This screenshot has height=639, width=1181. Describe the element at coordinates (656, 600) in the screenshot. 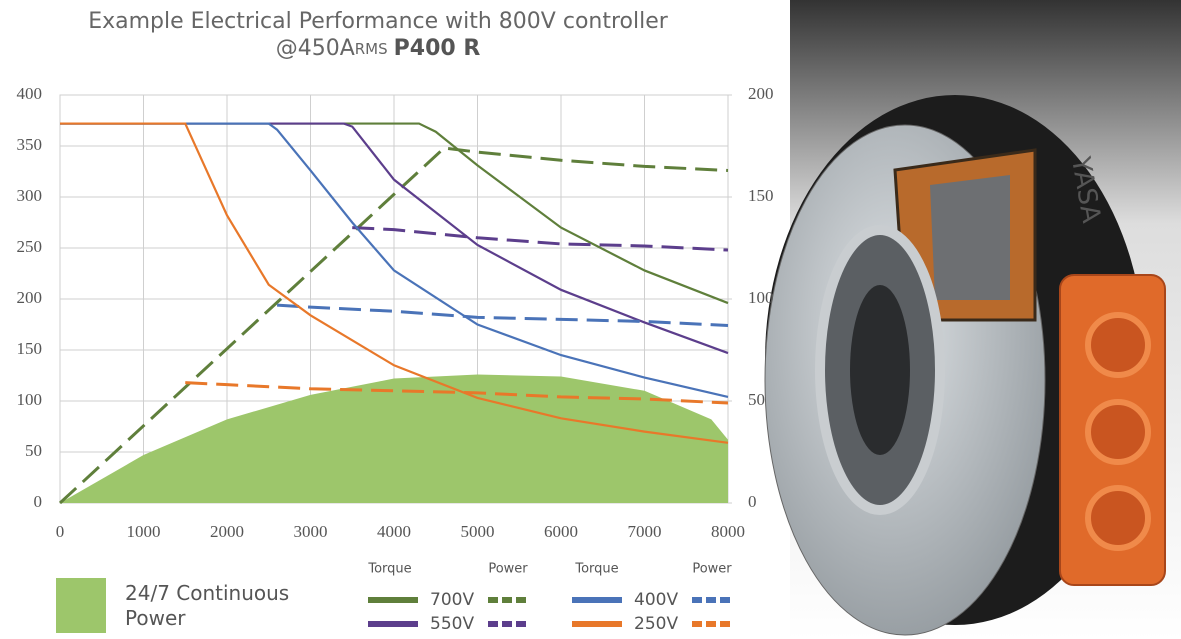

I see `legend-label: 400V` at that location.